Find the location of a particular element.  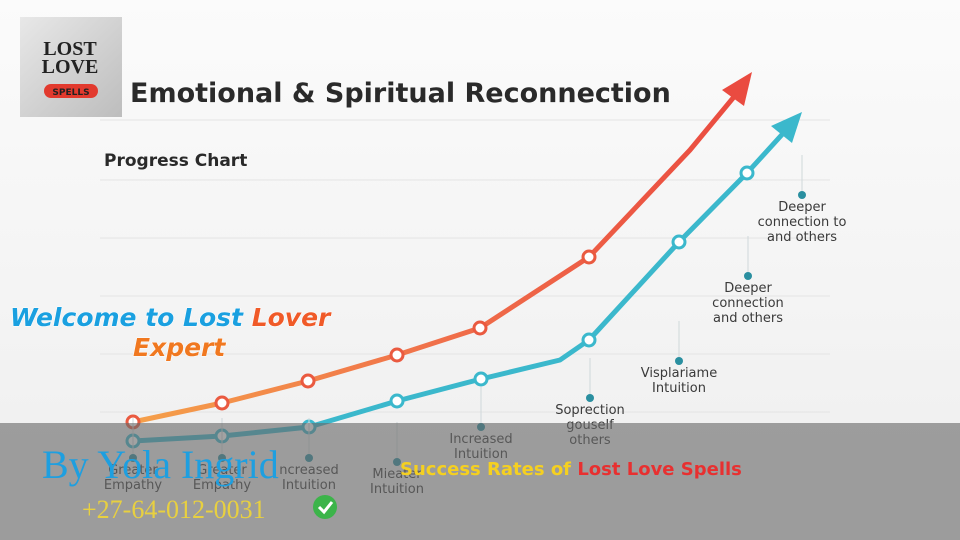

logo-box is located at coordinates (71, 67).